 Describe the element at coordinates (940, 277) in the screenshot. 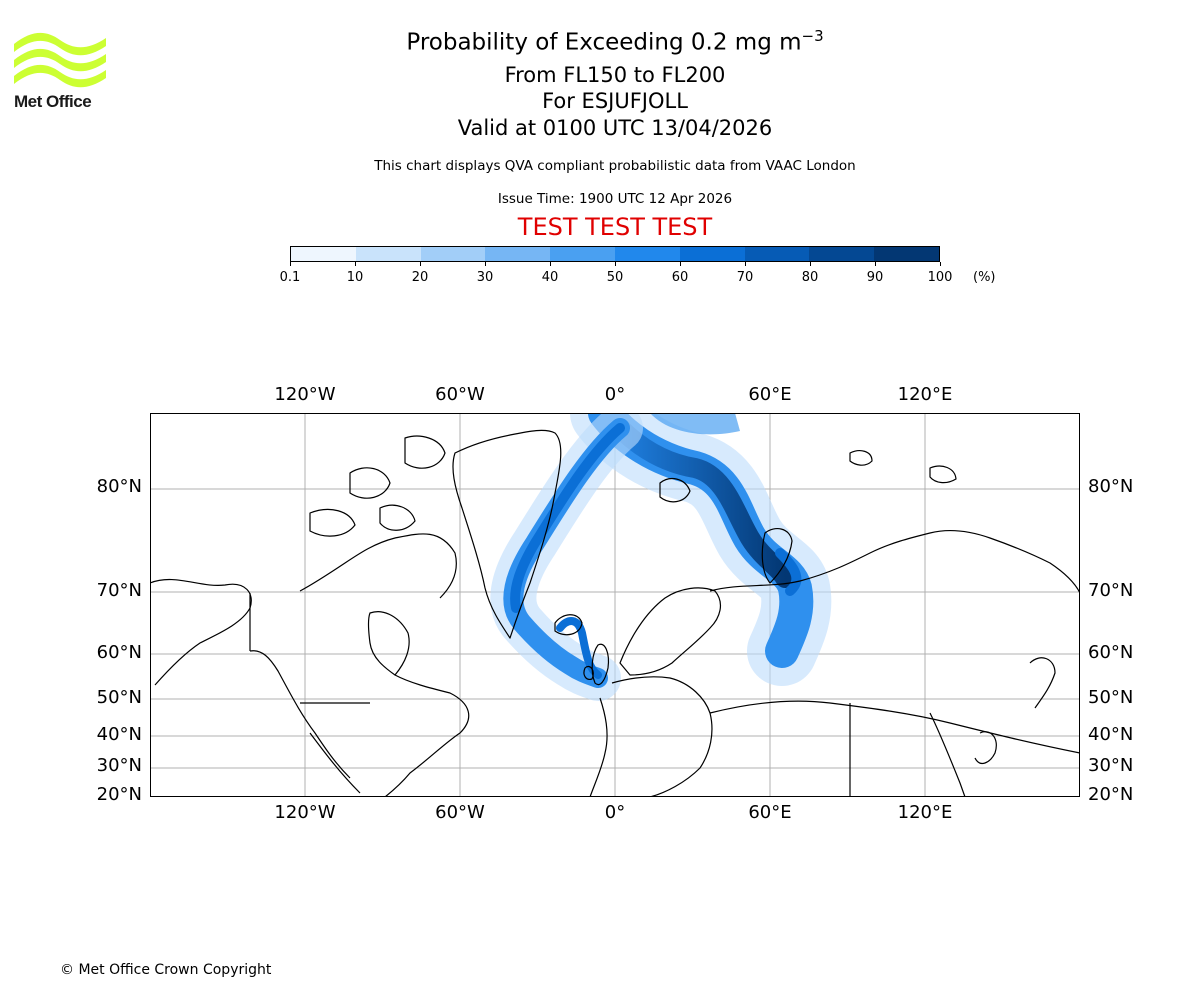

I see `colorbar-tick-label: 100` at that location.